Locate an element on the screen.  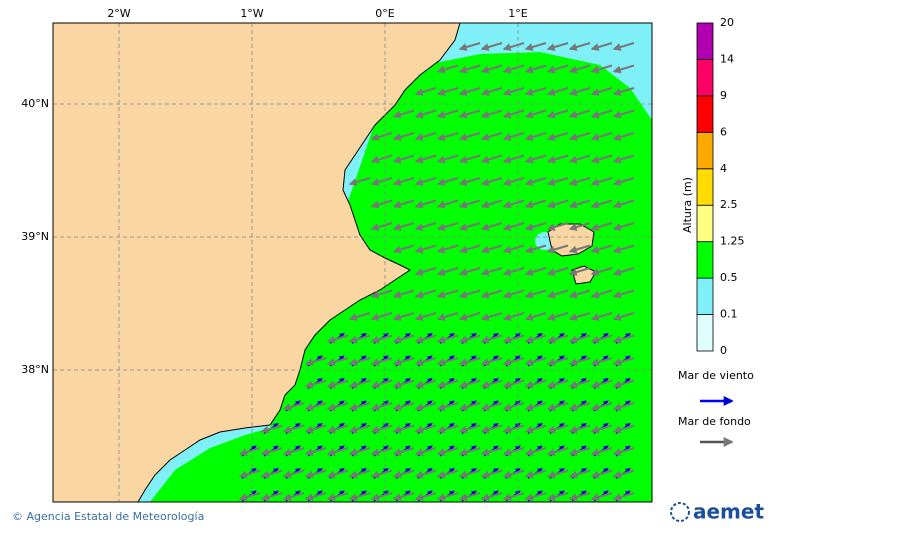
legend-label: Mar de fondo is located at coordinates (714, 421).